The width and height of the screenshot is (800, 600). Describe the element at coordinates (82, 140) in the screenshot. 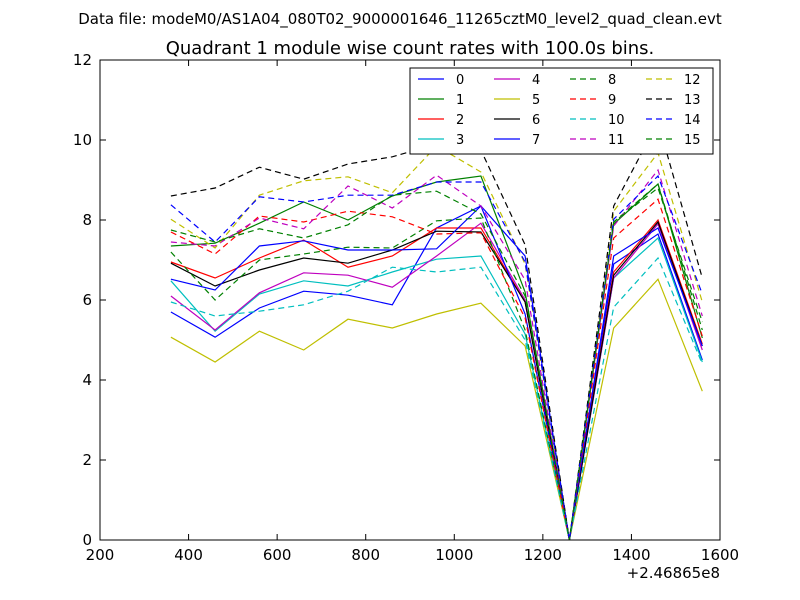

I see `y-tick-label: 10` at that location.